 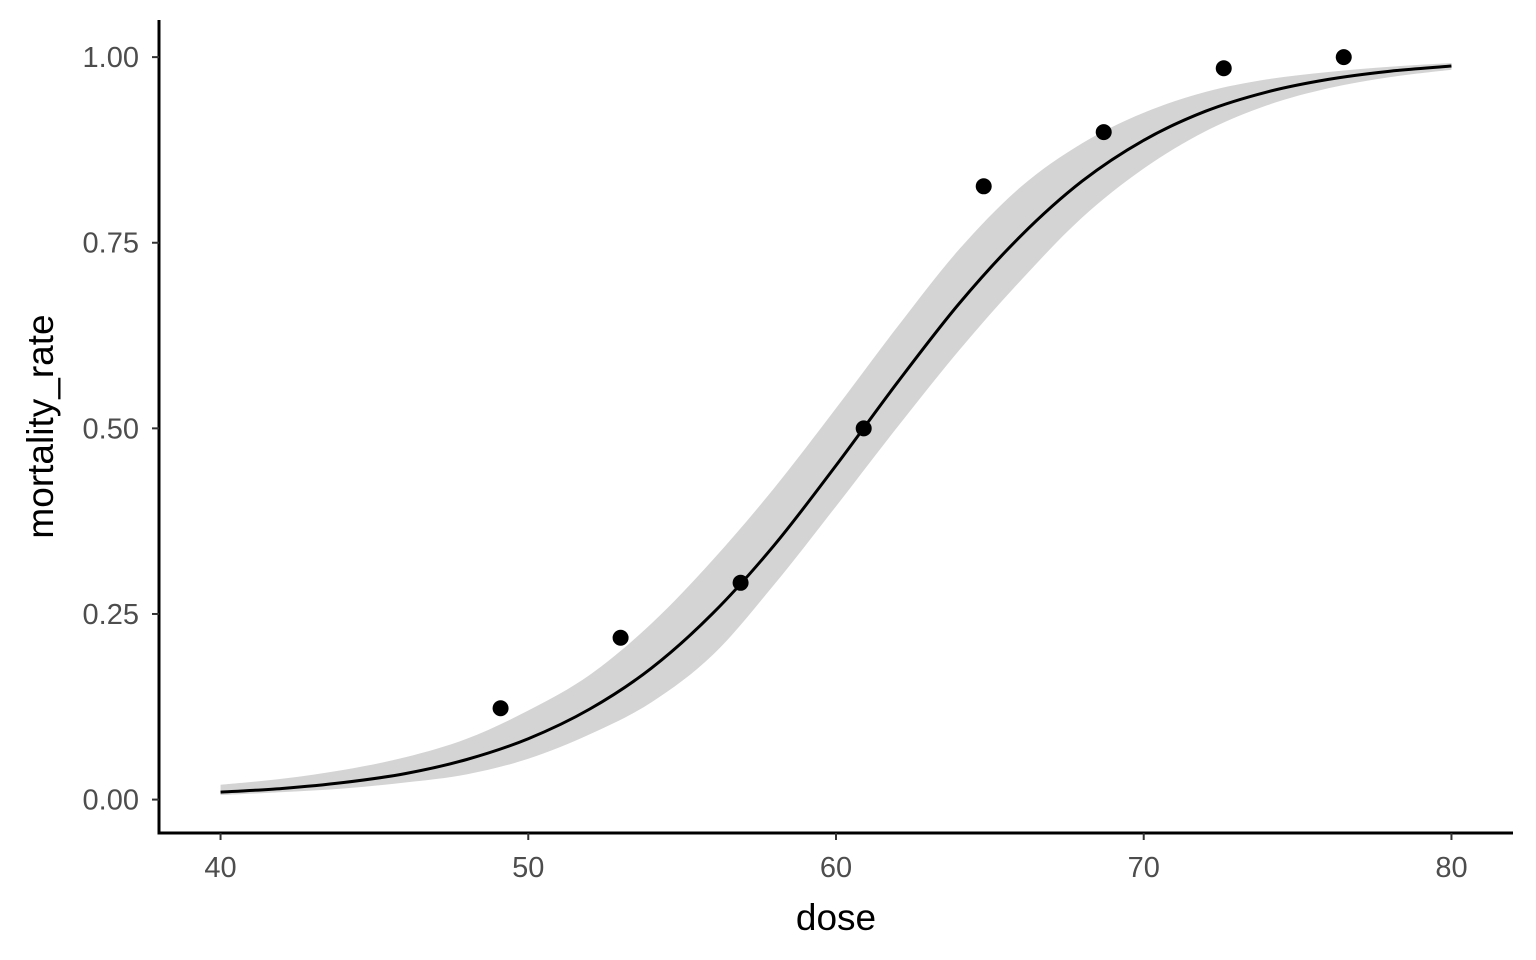 I want to click on y-tick-label: 1.00, so click(x=111, y=58).